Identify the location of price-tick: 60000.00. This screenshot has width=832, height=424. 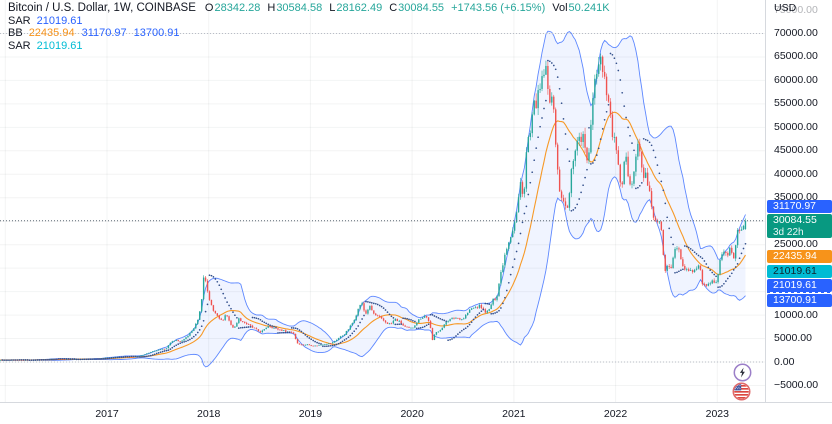
(796, 79).